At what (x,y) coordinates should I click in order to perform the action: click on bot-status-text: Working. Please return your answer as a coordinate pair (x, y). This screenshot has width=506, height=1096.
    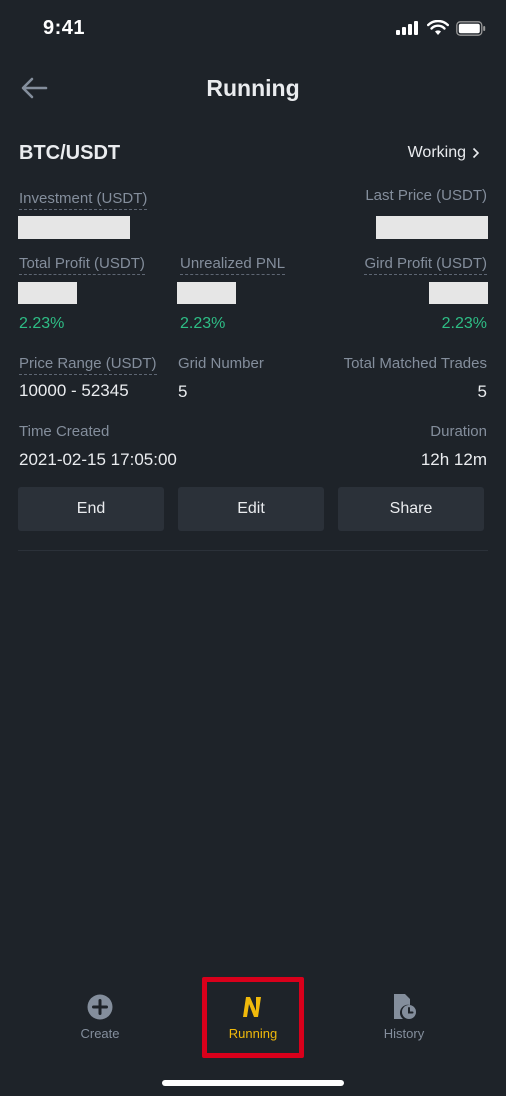
    Looking at the image, I should click on (436, 152).